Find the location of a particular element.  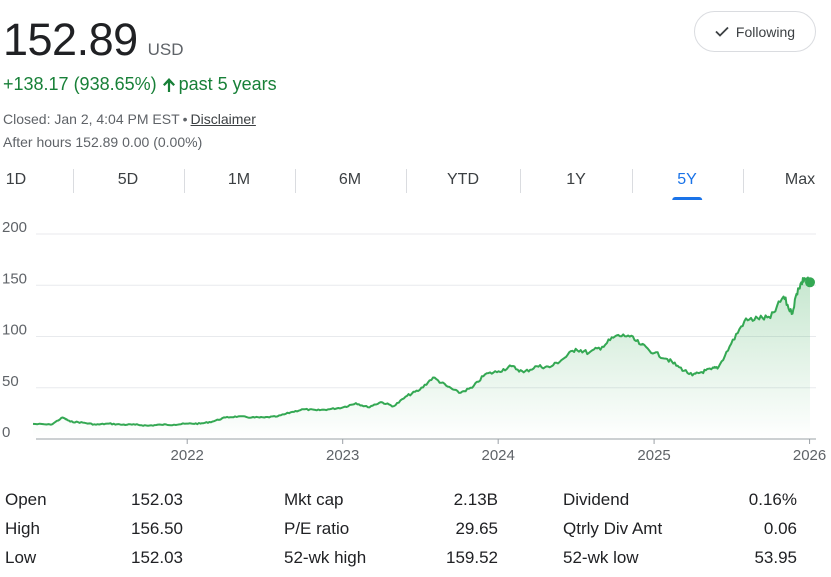

y-tick-label: 50 is located at coordinates (10, 381).